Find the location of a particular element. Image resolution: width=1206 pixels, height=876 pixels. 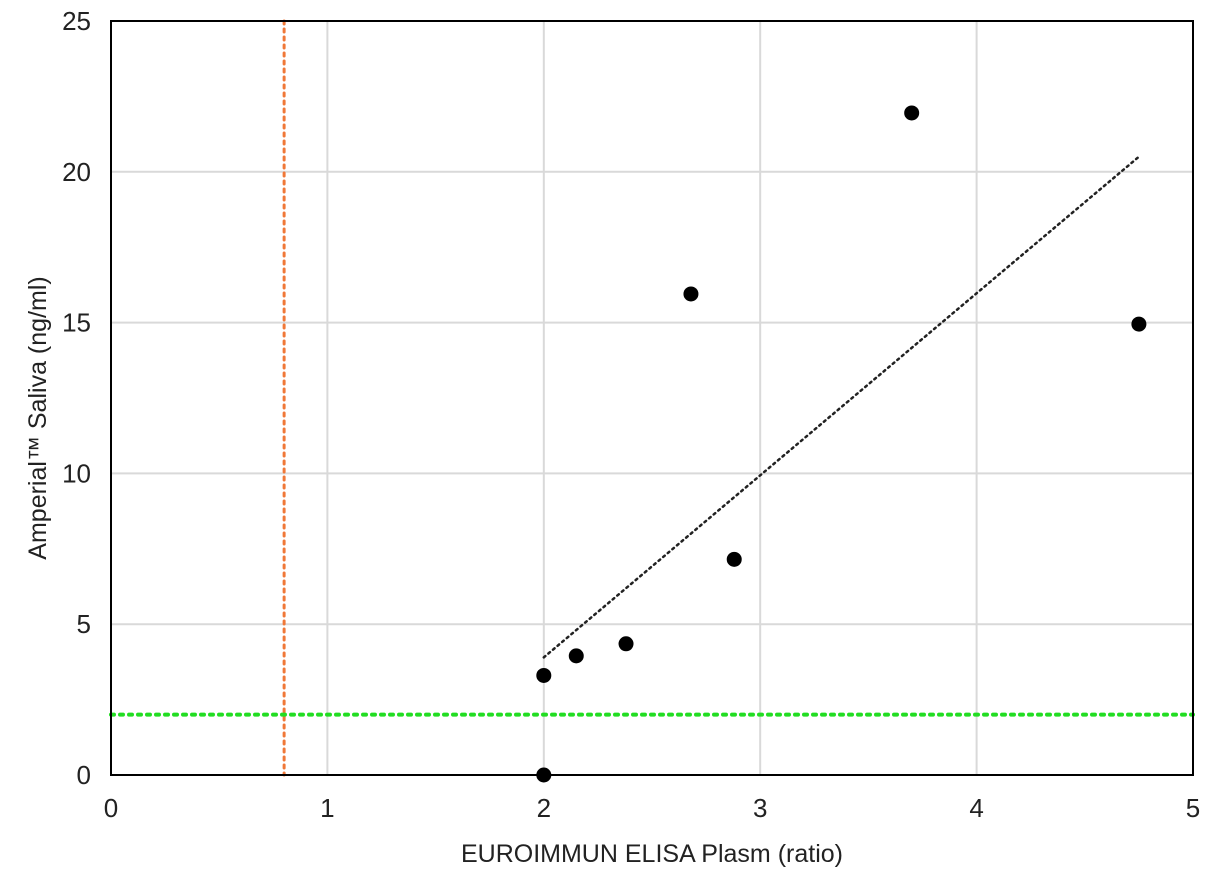

y-tick-label: 25 is located at coordinates (76, 21).